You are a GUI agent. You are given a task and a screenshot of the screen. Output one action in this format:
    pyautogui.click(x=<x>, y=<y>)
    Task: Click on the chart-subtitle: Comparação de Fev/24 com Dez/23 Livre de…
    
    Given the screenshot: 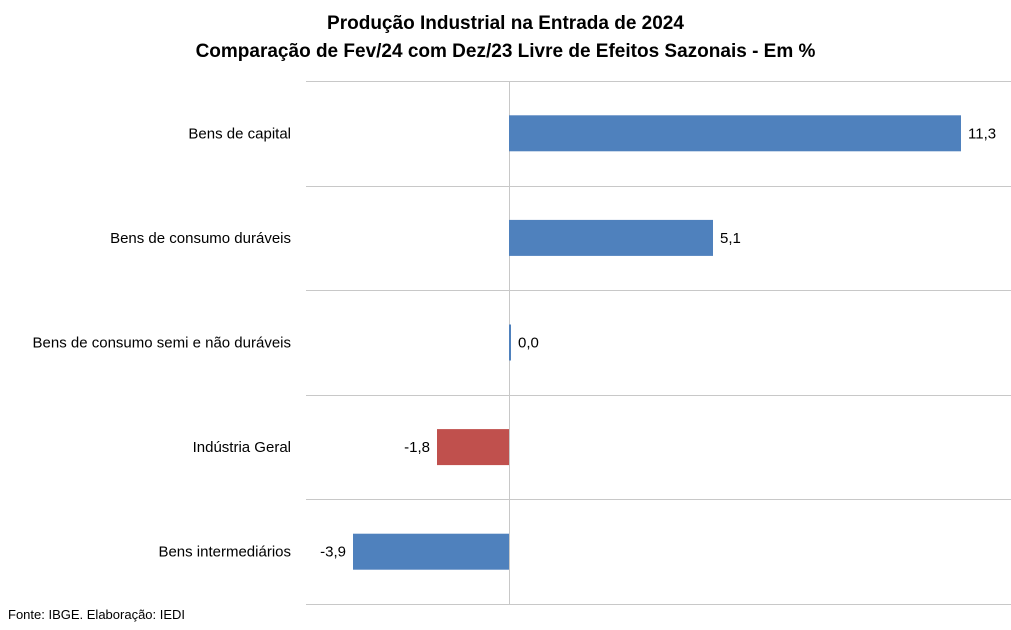 What is the action you would take?
    pyautogui.click(x=505, y=51)
    